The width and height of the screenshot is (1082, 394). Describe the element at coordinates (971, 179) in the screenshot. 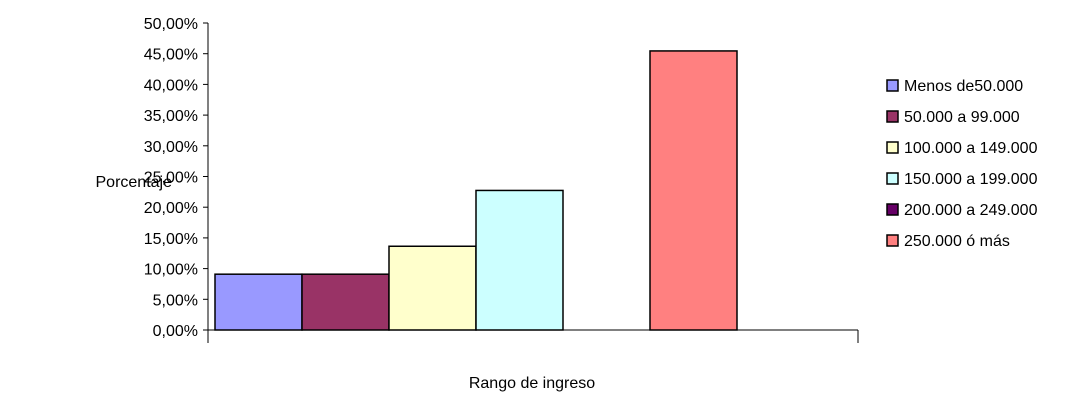

I see `legend-label: 150.000 a 199.000` at that location.